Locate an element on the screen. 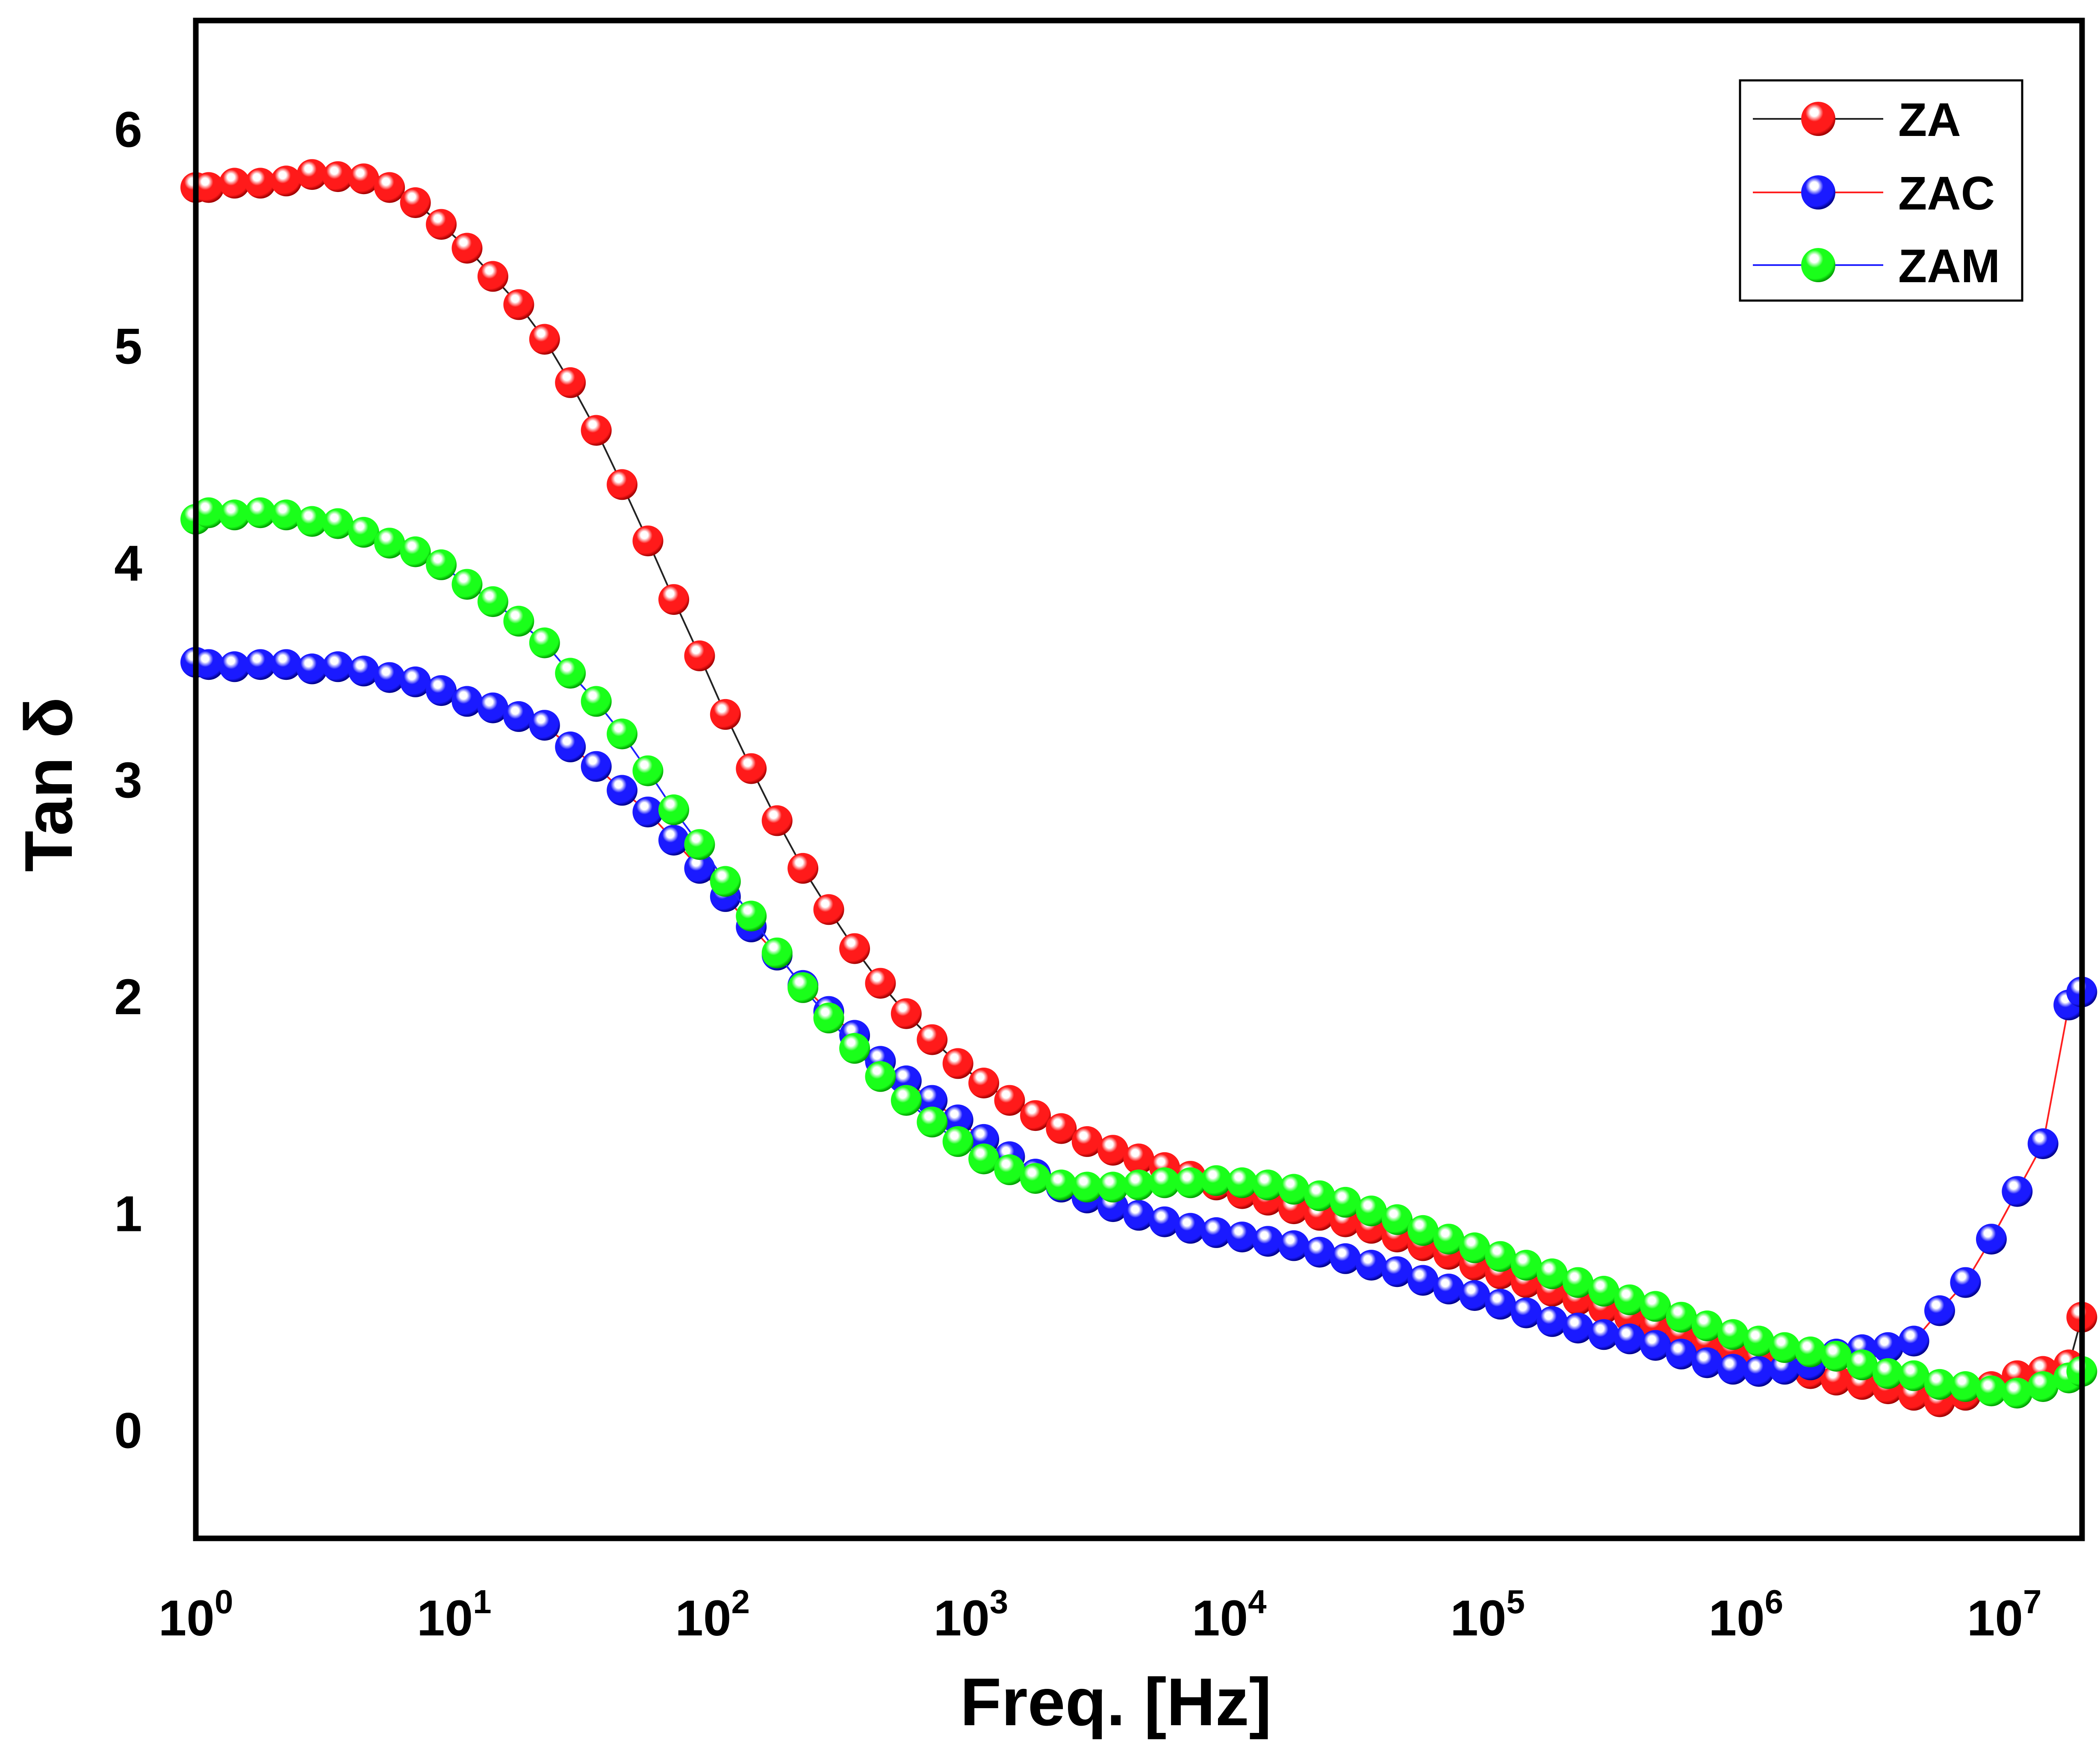 This screenshot has width=2100, height=1753. y-axis-ticks: 0 1 2 3 4 5 6 is located at coordinates (128, 780).